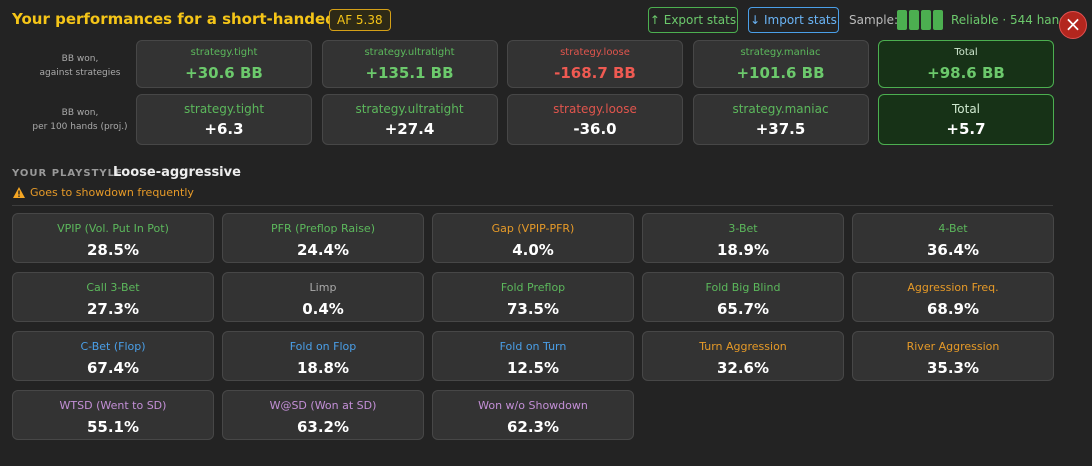 The image size is (1092, 466). I want to click on af-badge: AF 5.38, so click(360, 20).